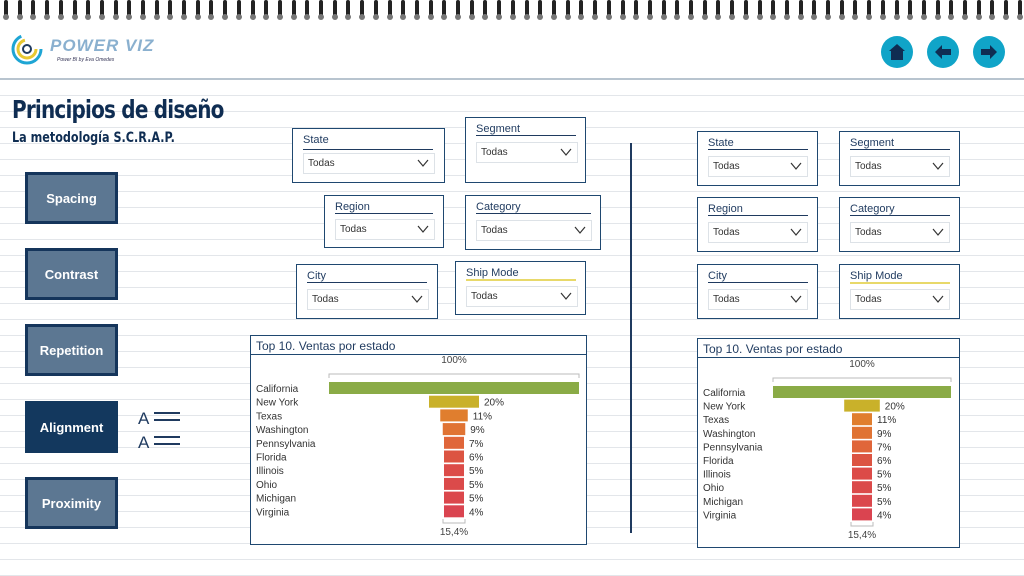 Image resolution: width=1024 pixels, height=576 pixels. I want to click on category-label: California, so click(277, 389).